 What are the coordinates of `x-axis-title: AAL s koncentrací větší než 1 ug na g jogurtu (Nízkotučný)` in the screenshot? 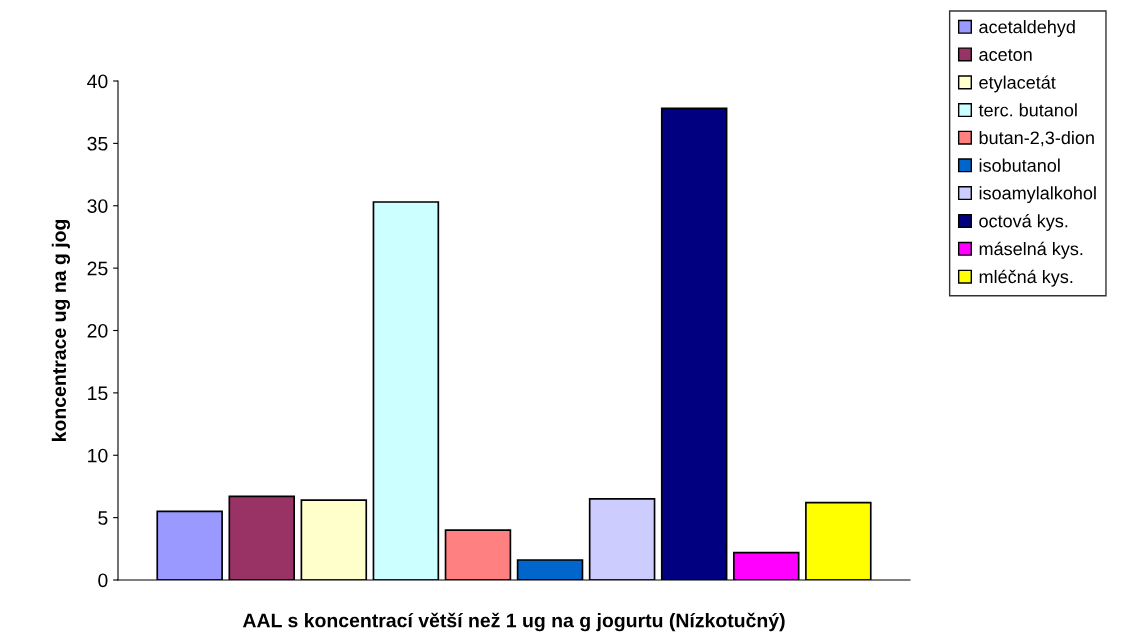 It's located at (513, 622).